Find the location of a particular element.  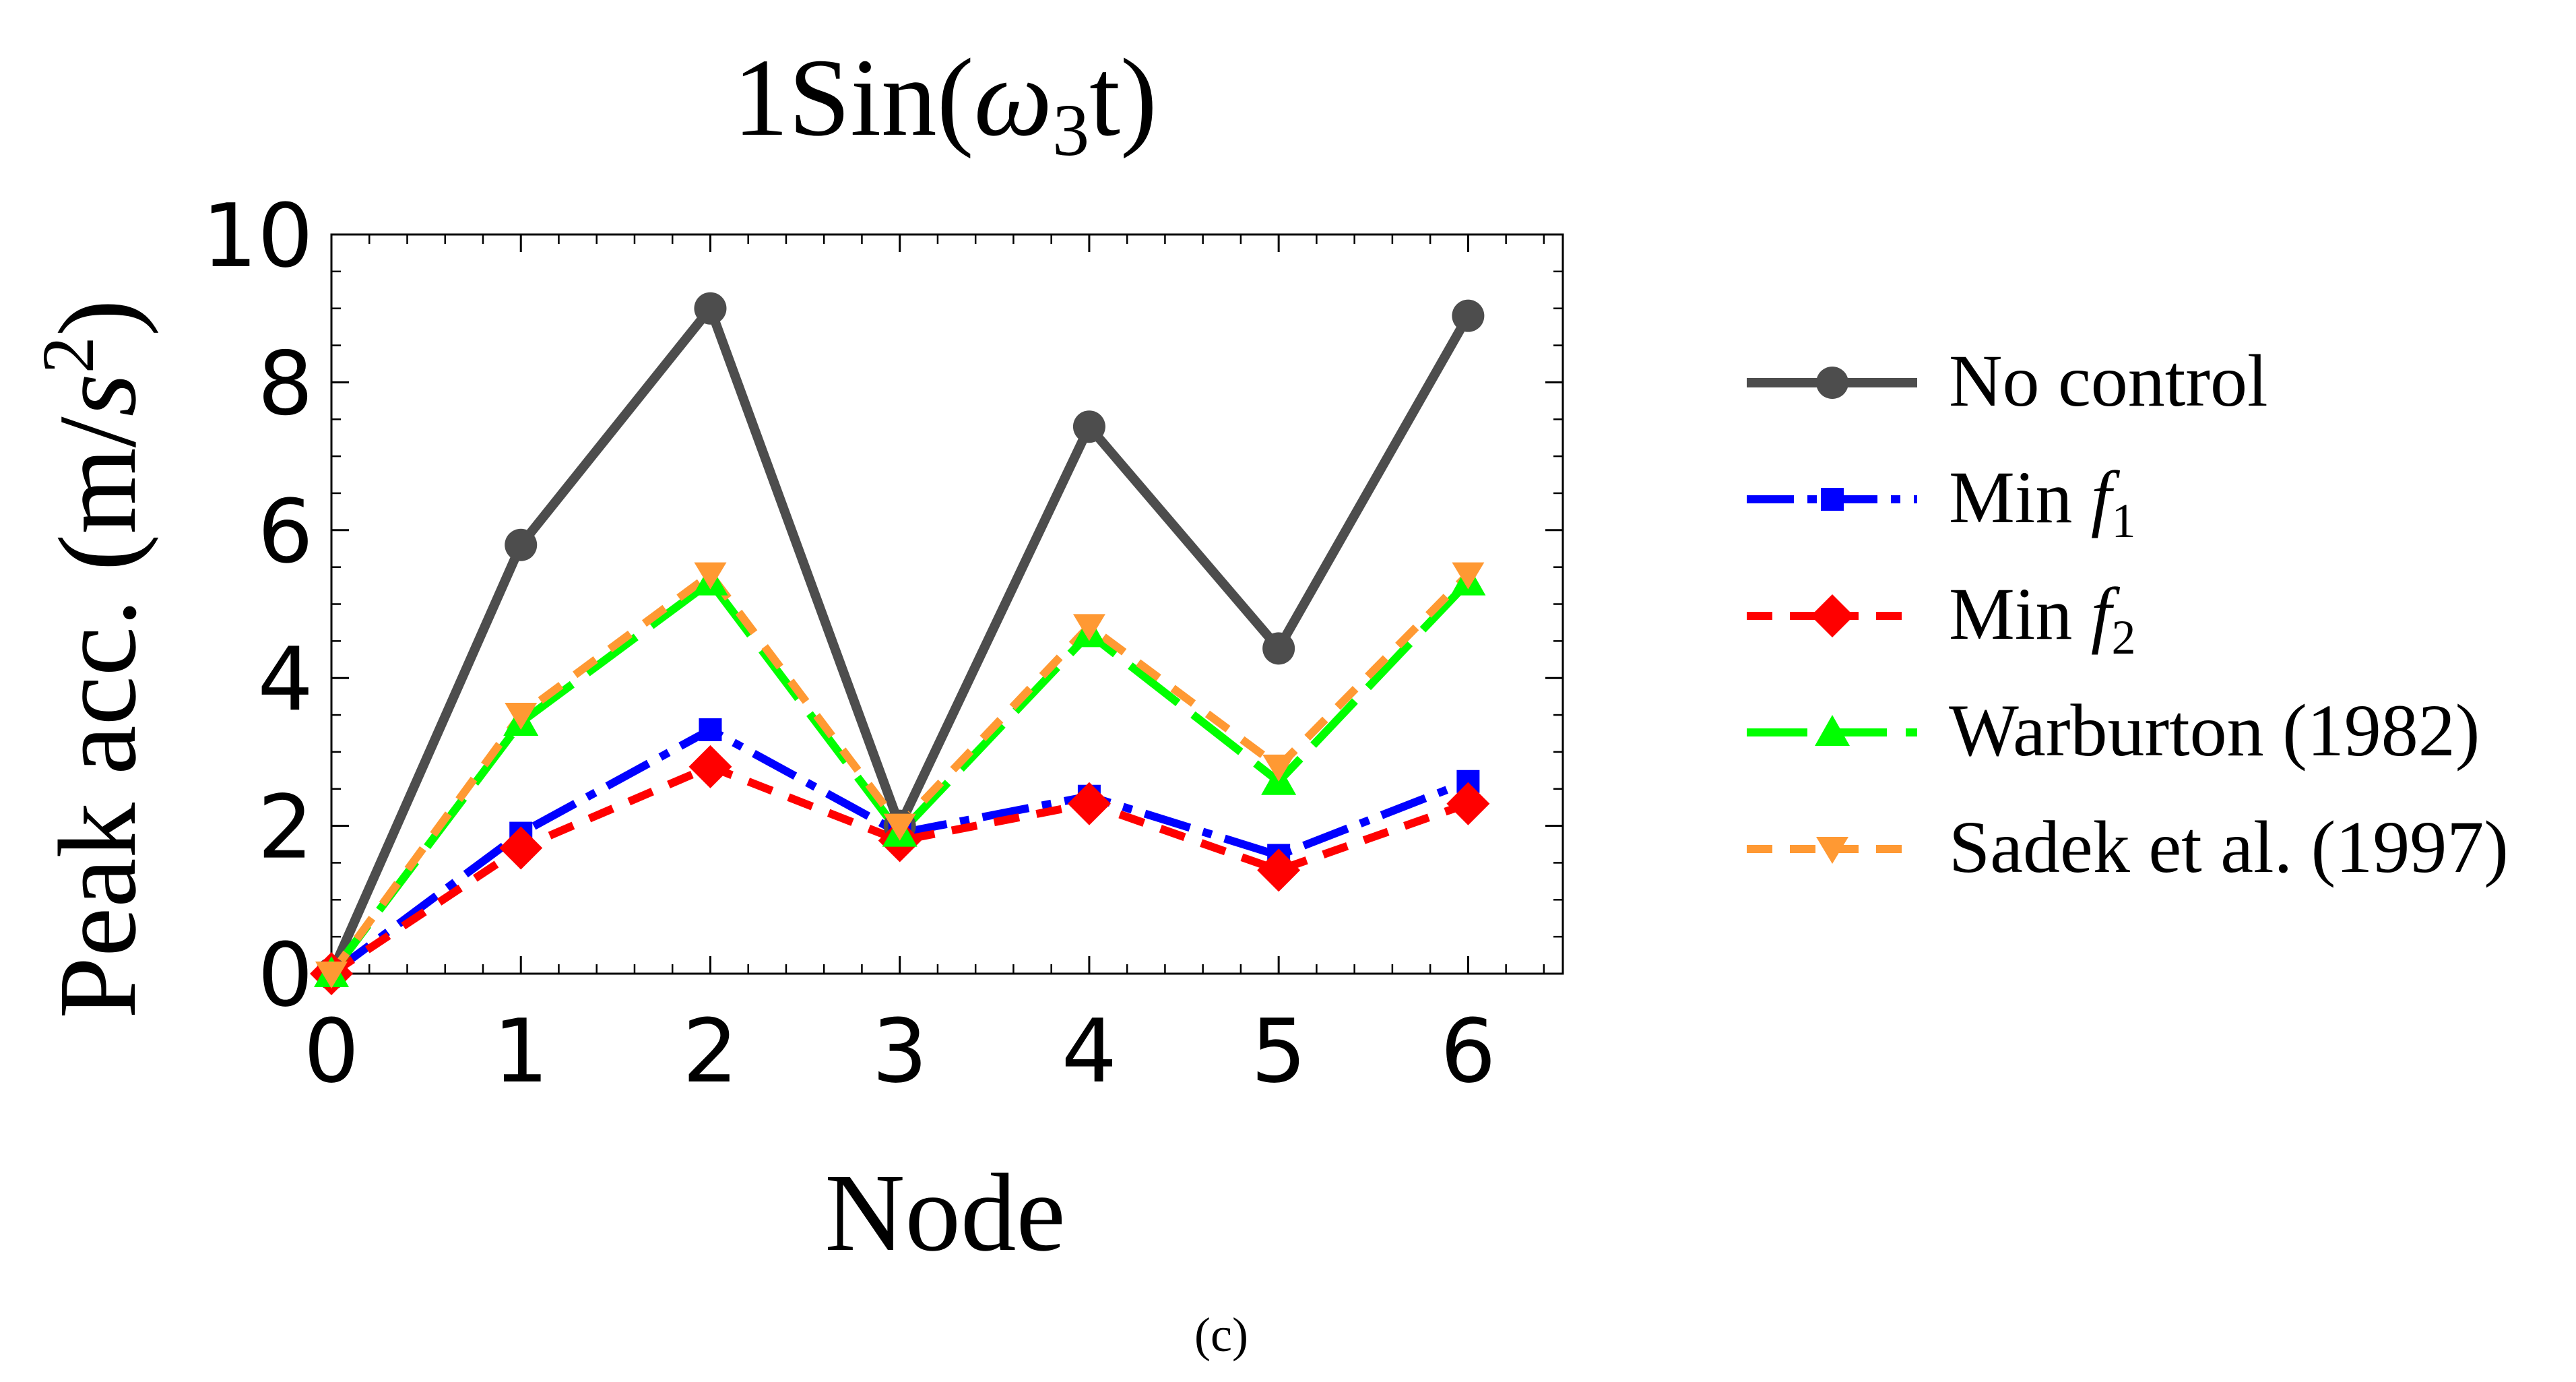

x-tick-label: 1 is located at coordinates (521, 1051).